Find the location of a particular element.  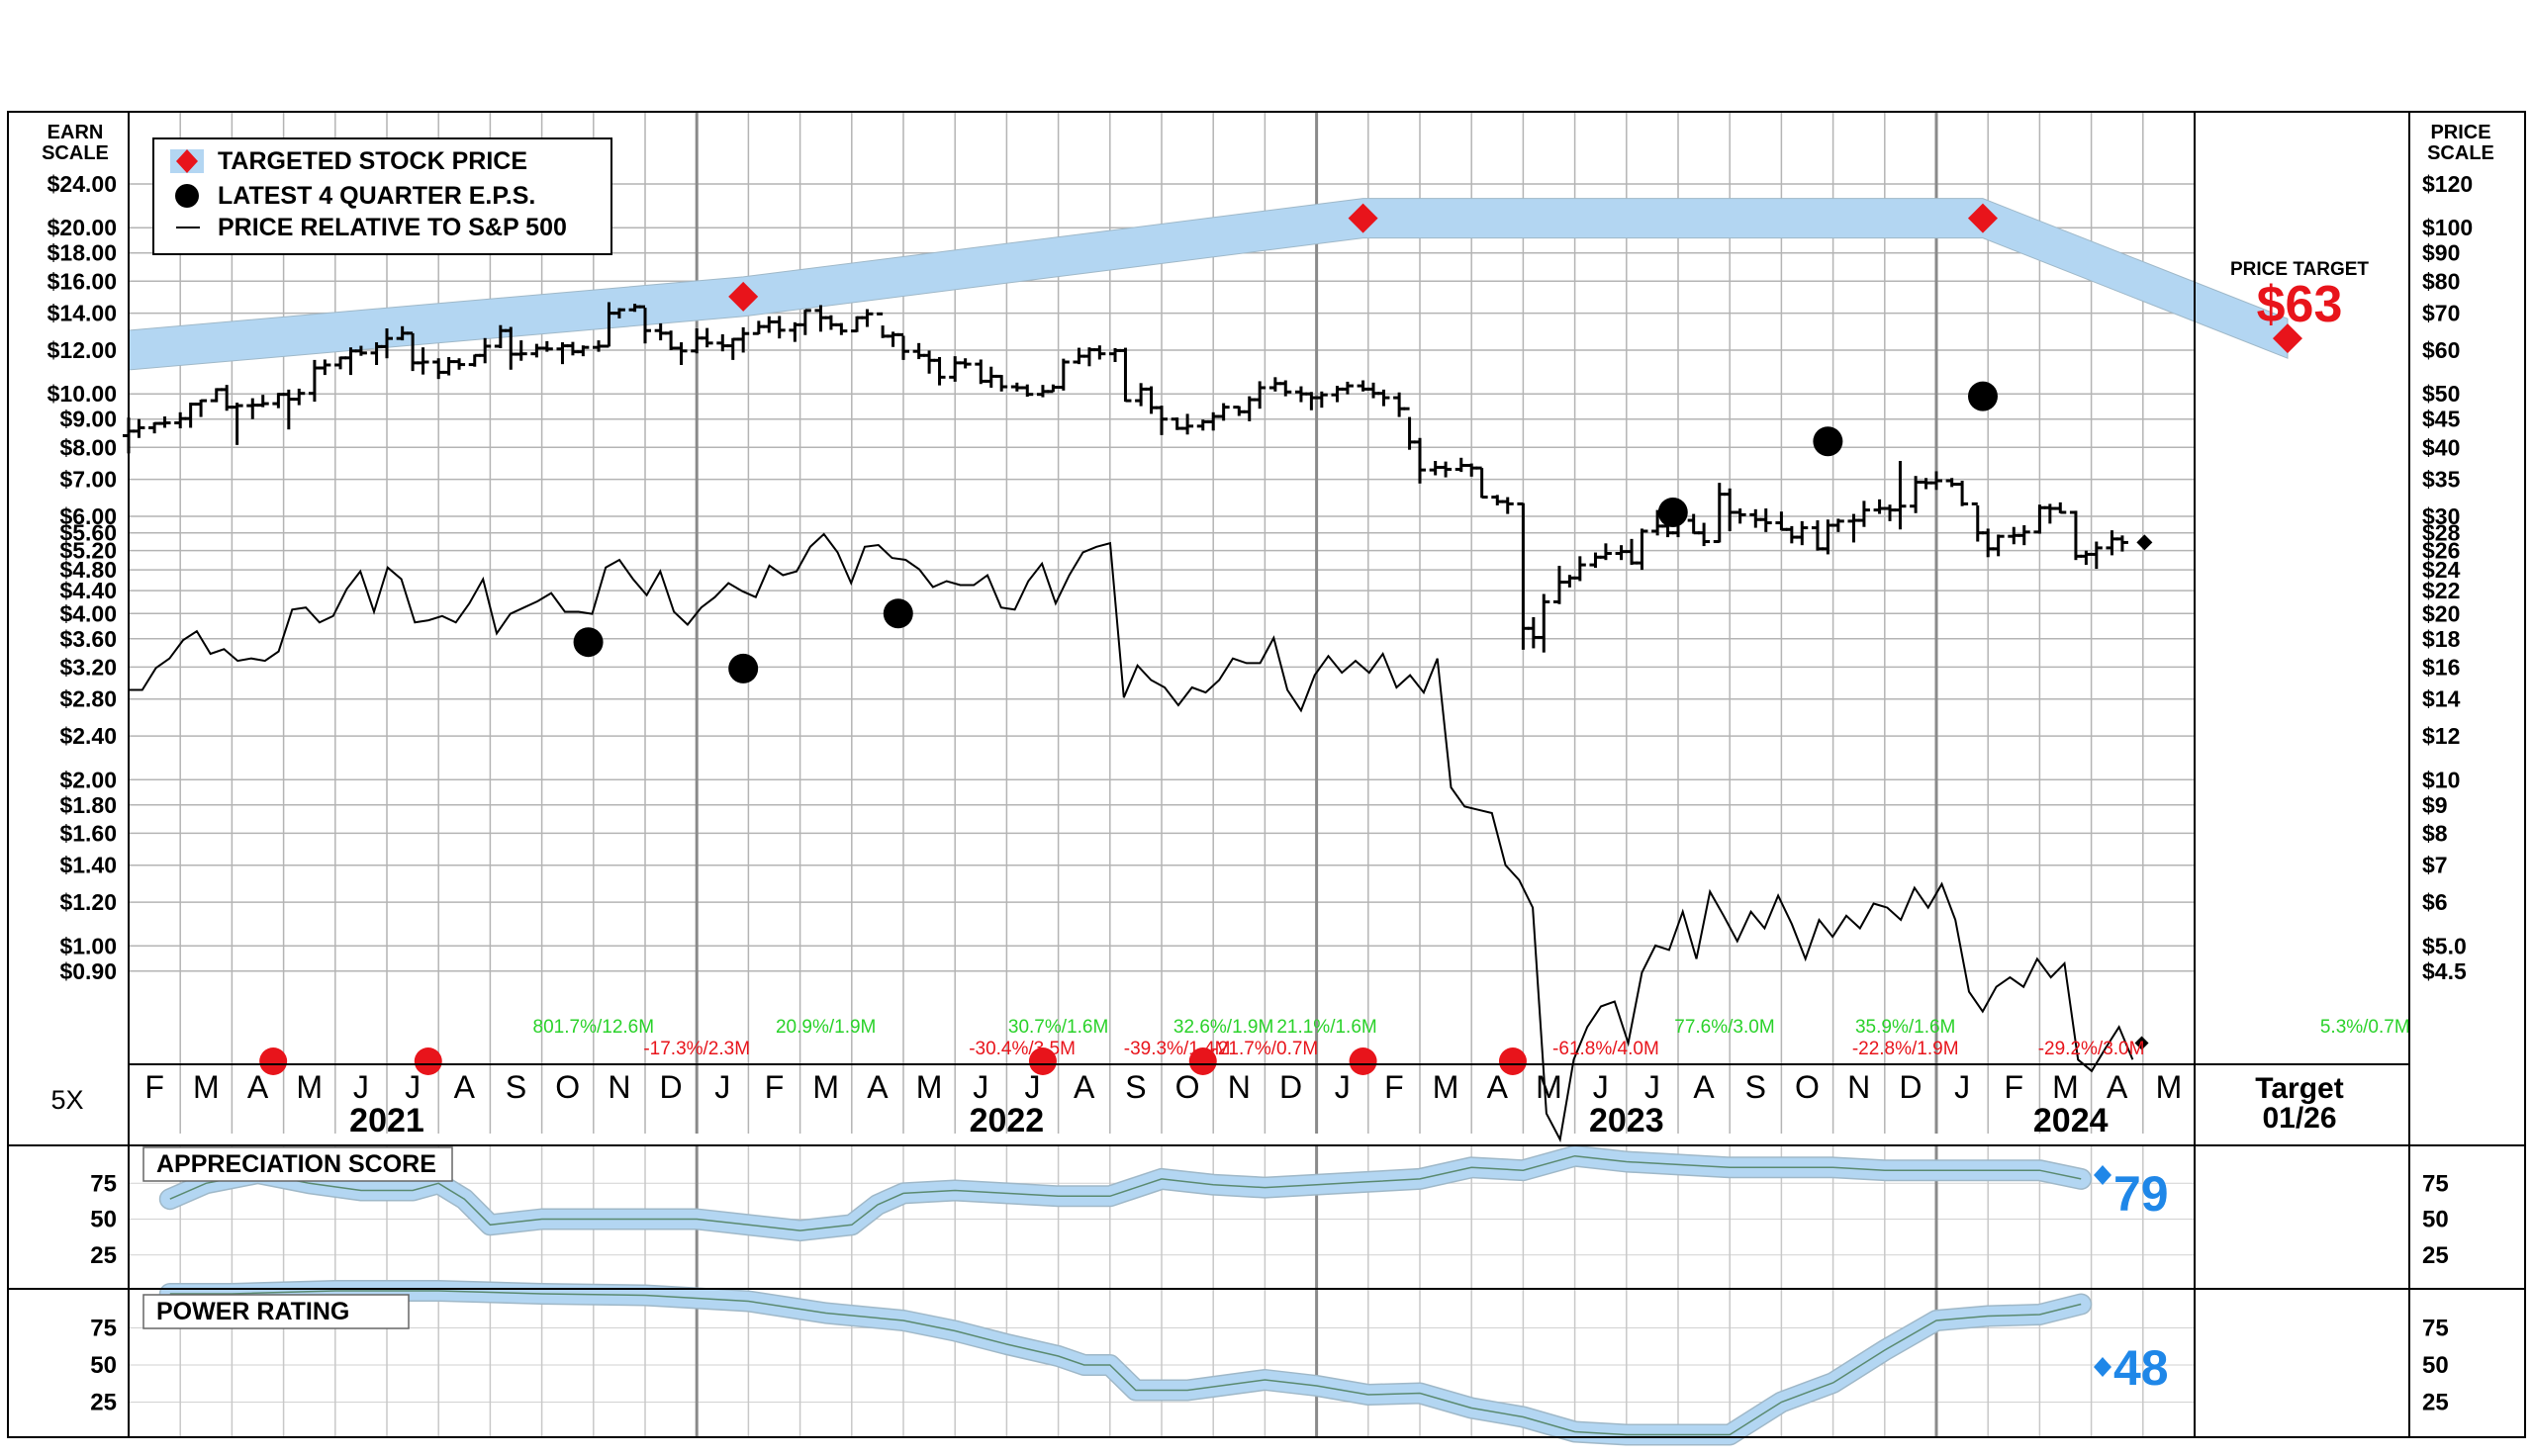

earn-tick-label: $10.00 is located at coordinates (82, 394).